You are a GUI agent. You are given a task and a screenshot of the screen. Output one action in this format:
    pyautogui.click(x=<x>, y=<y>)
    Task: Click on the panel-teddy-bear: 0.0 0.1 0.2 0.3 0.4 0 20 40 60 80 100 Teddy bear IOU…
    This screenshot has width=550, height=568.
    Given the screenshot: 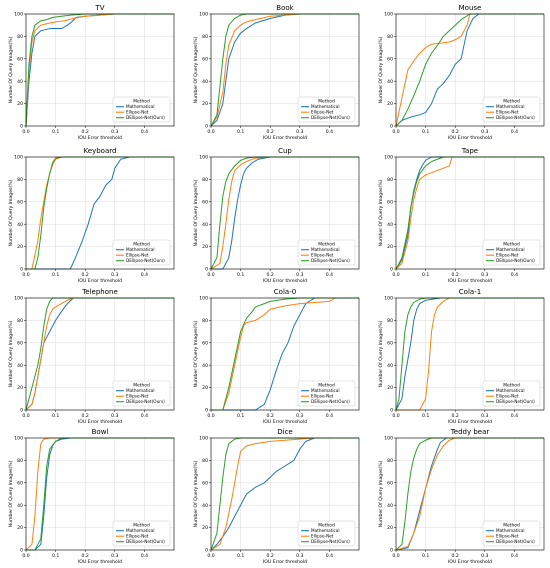 What is the action you would take?
    pyautogui.click(x=461, y=496)
    